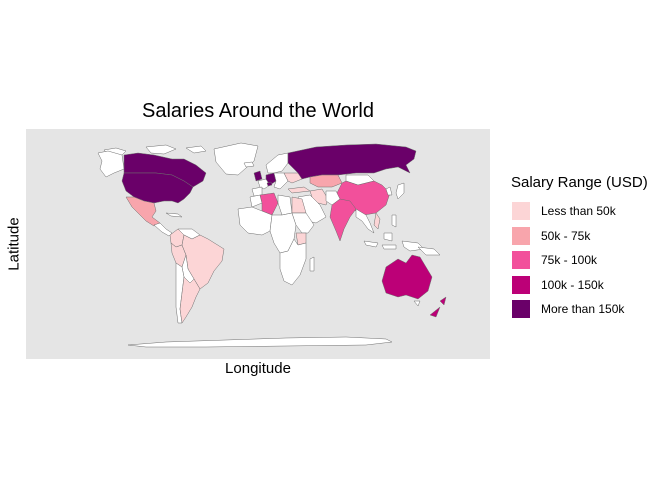 This screenshot has height=480, width=672. Describe the element at coordinates (319, 197) in the screenshot. I see `map-region-iran` at that location.